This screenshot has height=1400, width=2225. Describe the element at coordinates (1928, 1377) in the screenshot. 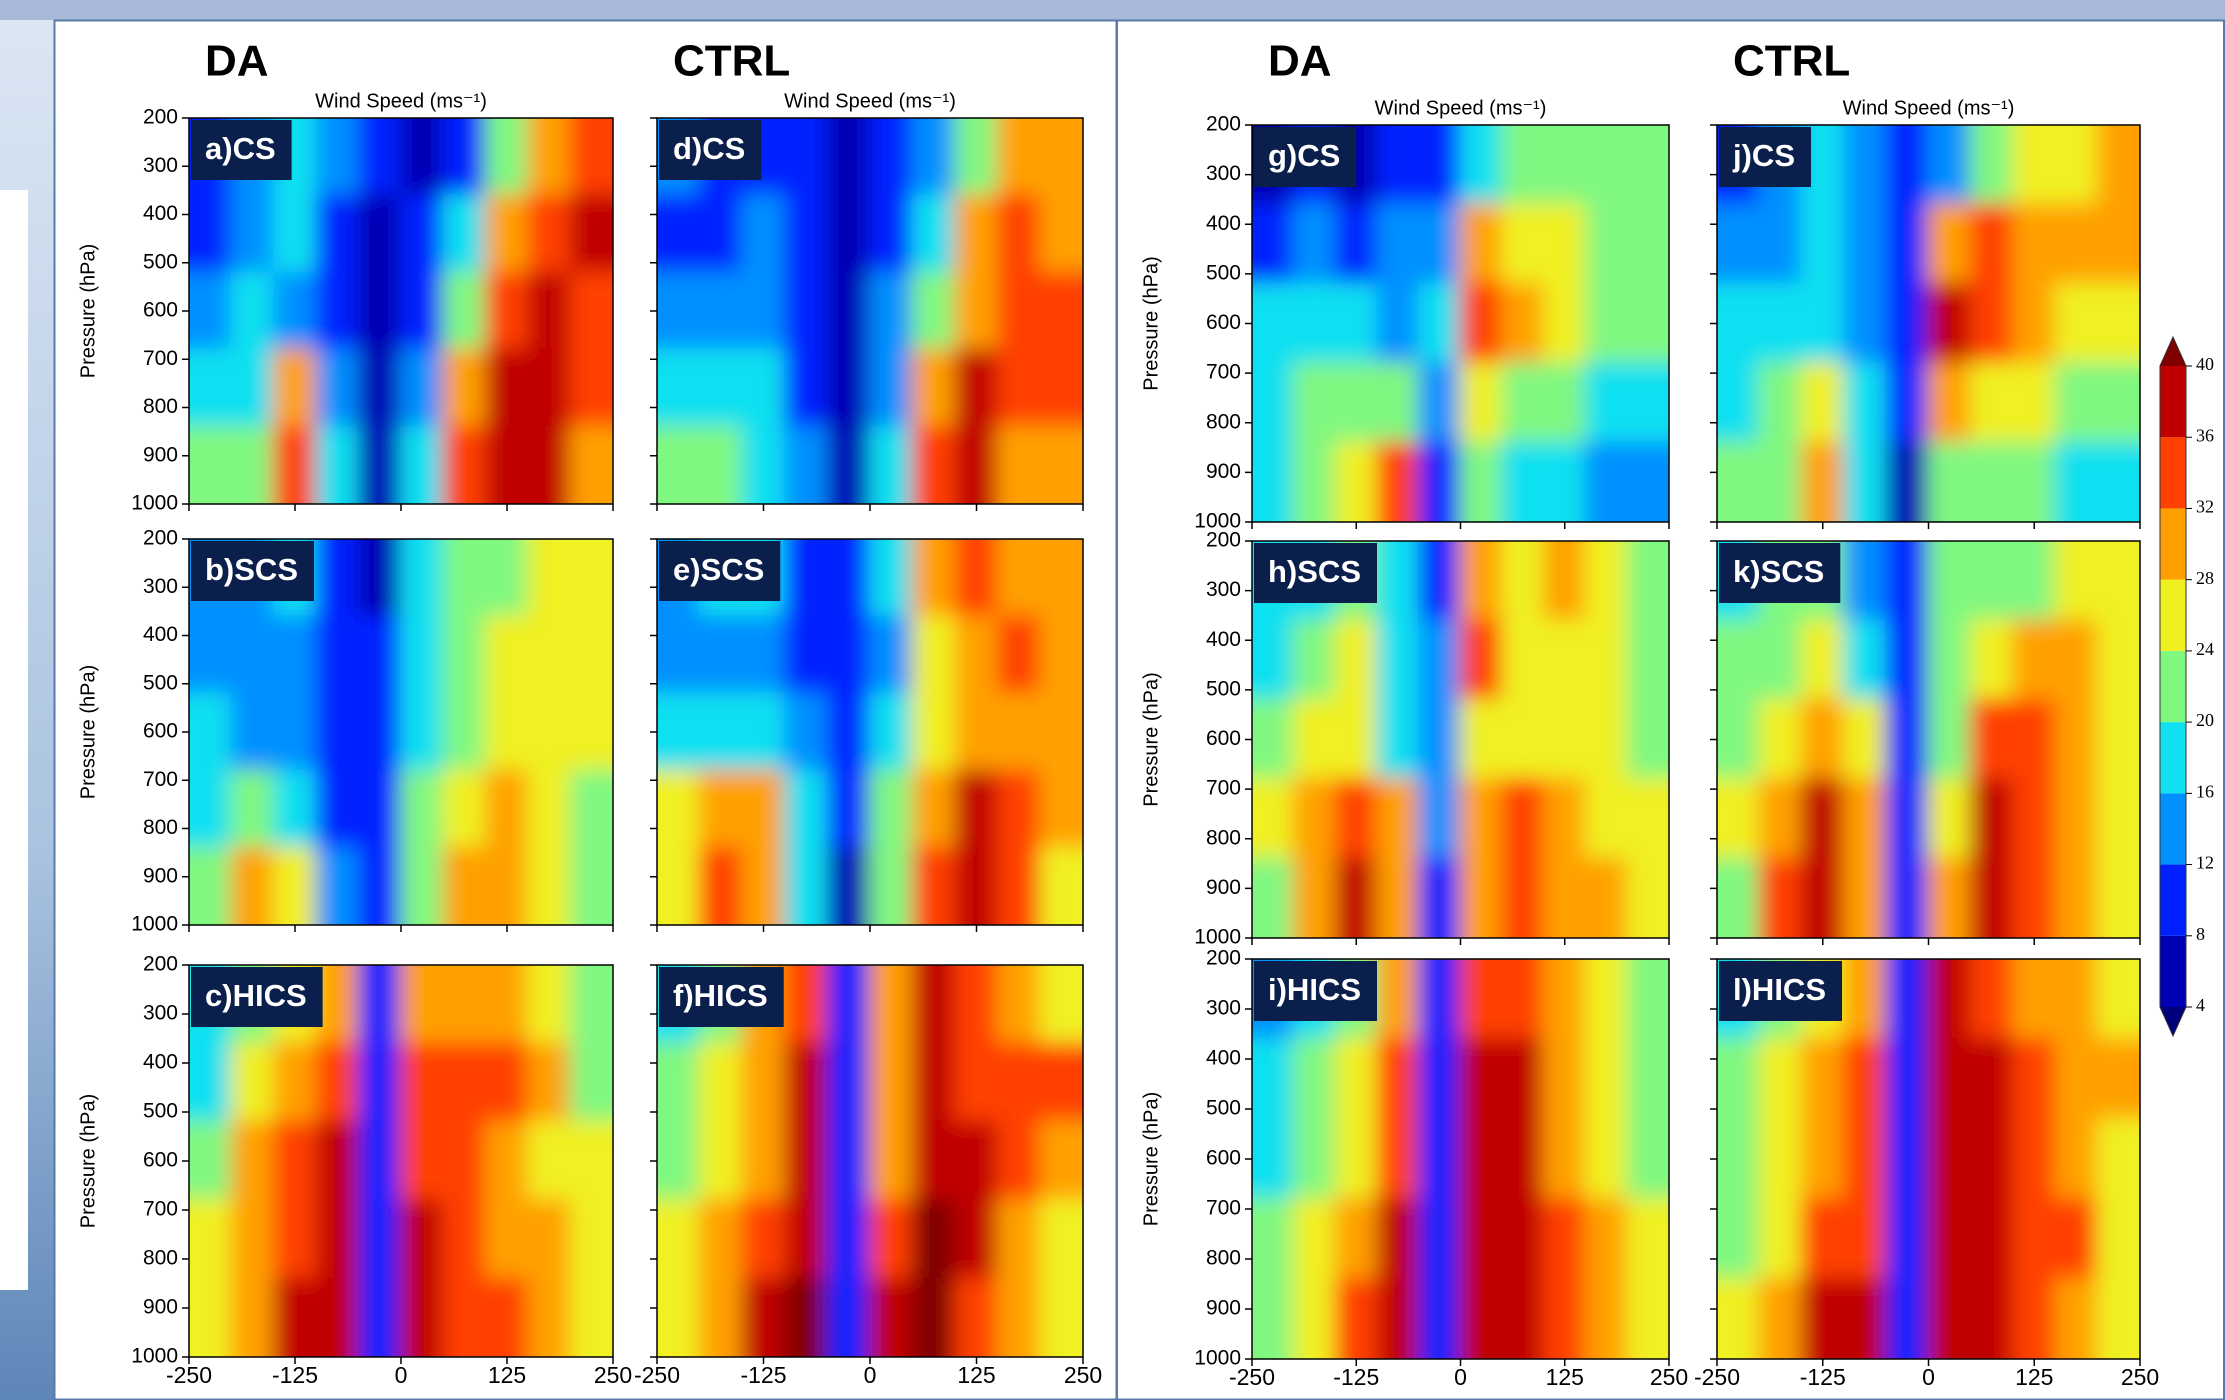

I see `x-tick-label: 0` at that location.